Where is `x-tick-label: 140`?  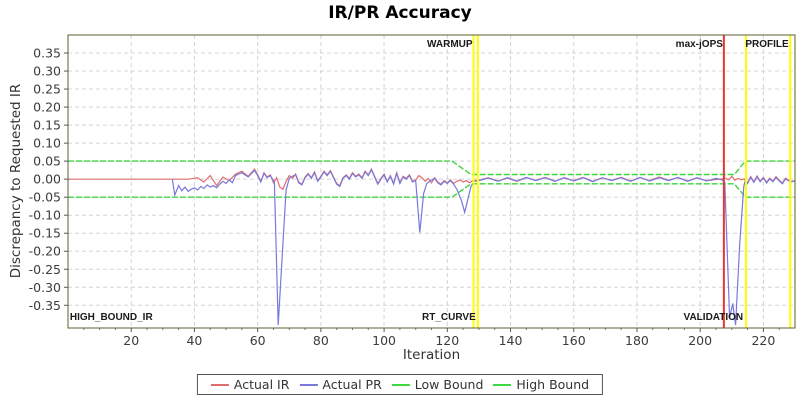 x-tick-label: 140 is located at coordinates (511, 340).